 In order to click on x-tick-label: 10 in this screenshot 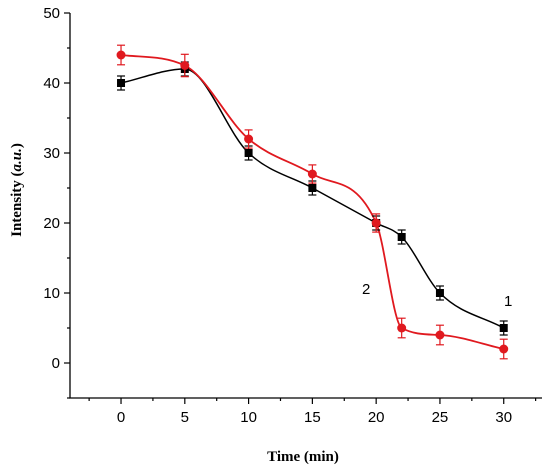, I will do `click(248, 417)`.